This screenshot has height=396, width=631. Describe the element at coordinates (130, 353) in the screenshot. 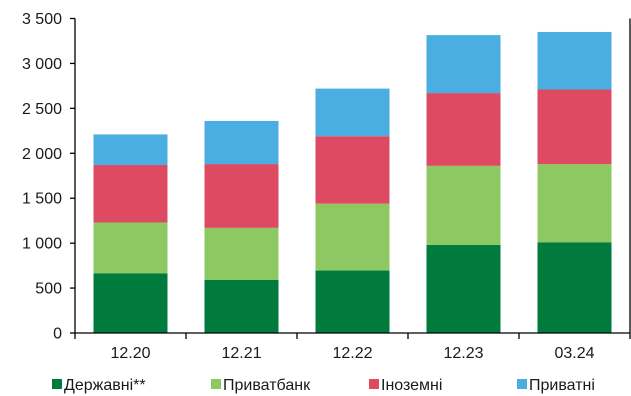

I see `x-tick-label: 12.20` at that location.